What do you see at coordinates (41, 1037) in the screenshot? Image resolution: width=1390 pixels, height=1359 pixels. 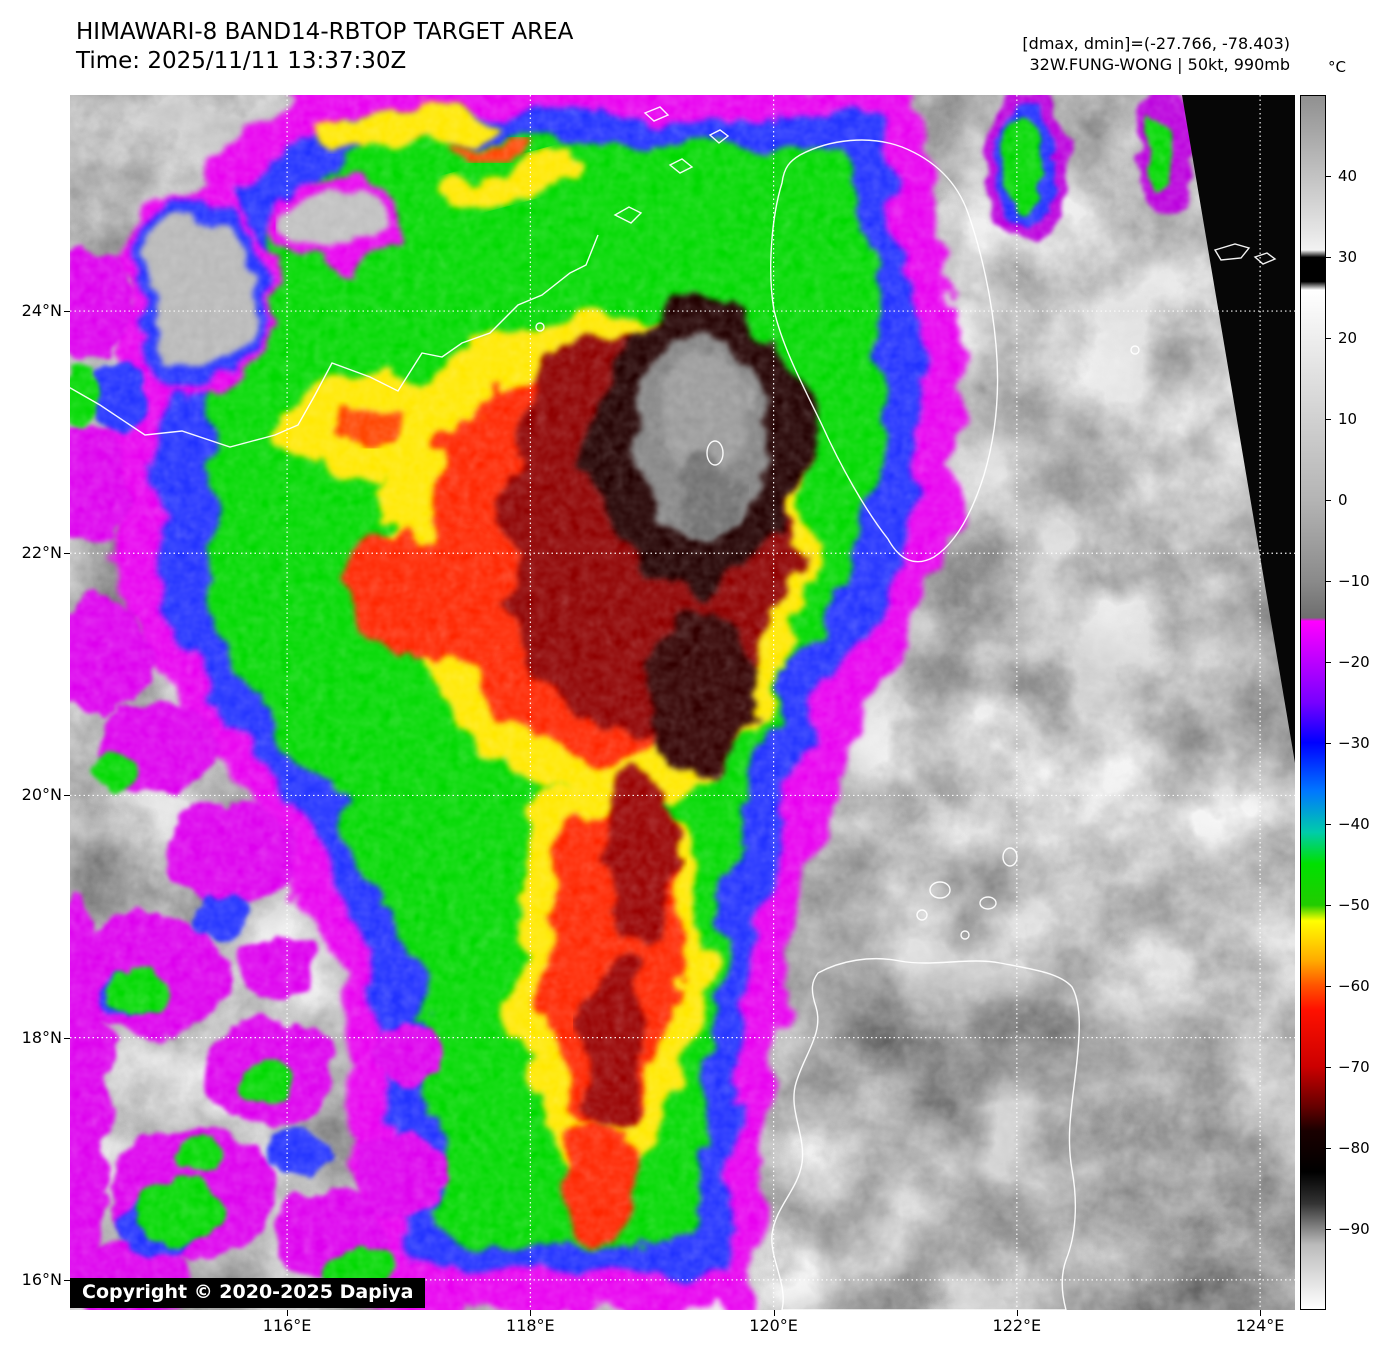 I see `lat-tick-label: 18°N` at bounding box center [41, 1037].